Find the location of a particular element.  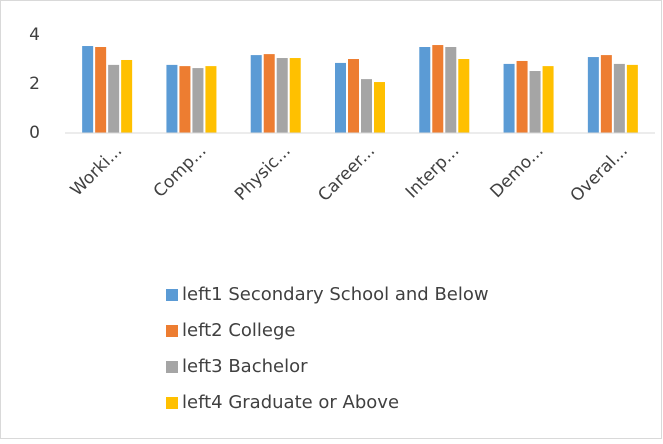

legend-label: left2 College is located at coordinates (238, 330).